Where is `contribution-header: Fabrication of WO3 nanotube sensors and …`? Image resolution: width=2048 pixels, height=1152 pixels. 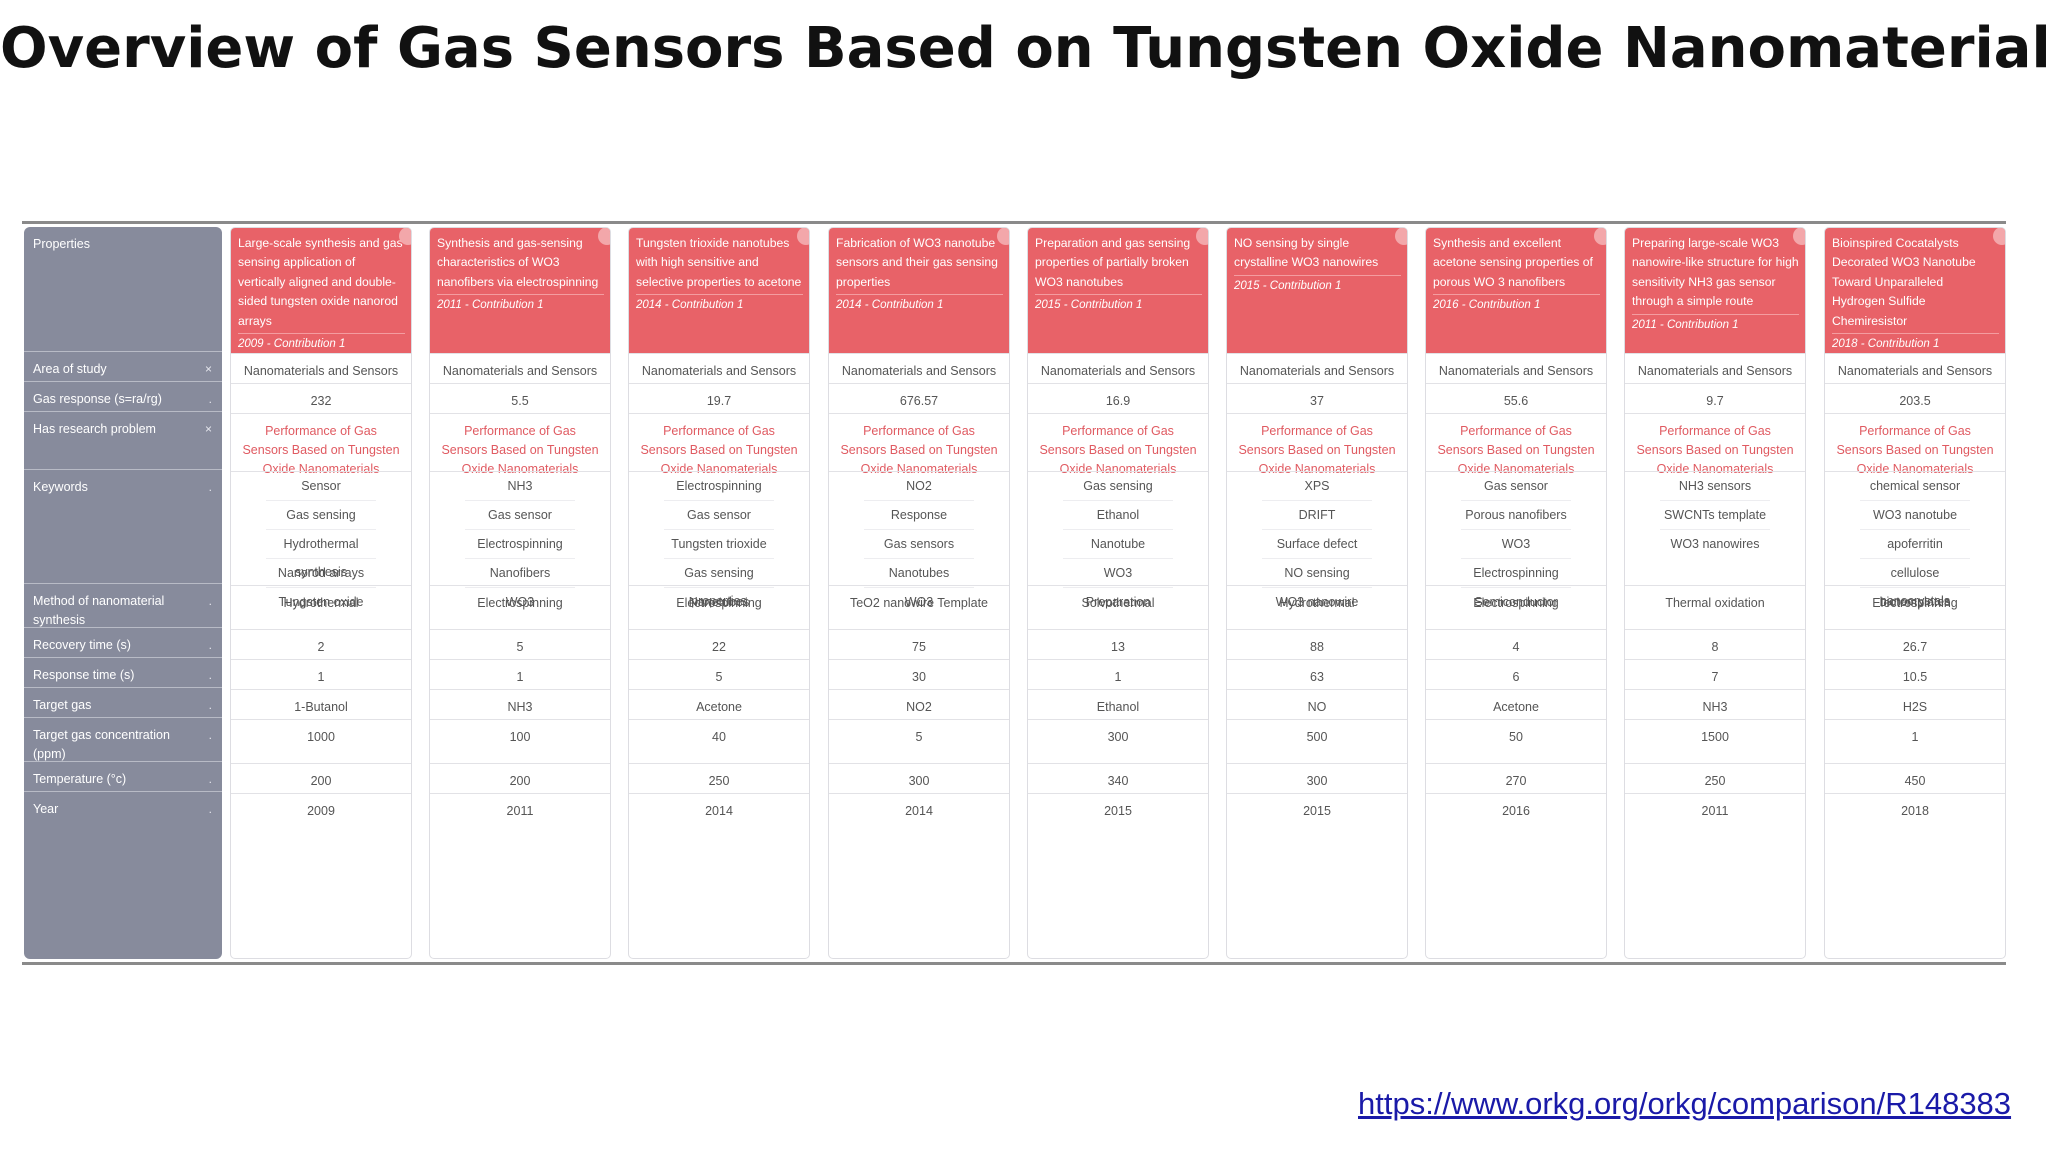
contribution-header: Fabrication of WO3 nanotube sensors and … is located at coordinates (919, 290).